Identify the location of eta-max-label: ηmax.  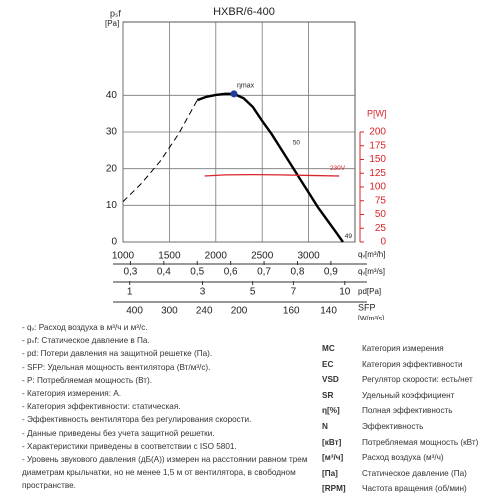
(246, 86).